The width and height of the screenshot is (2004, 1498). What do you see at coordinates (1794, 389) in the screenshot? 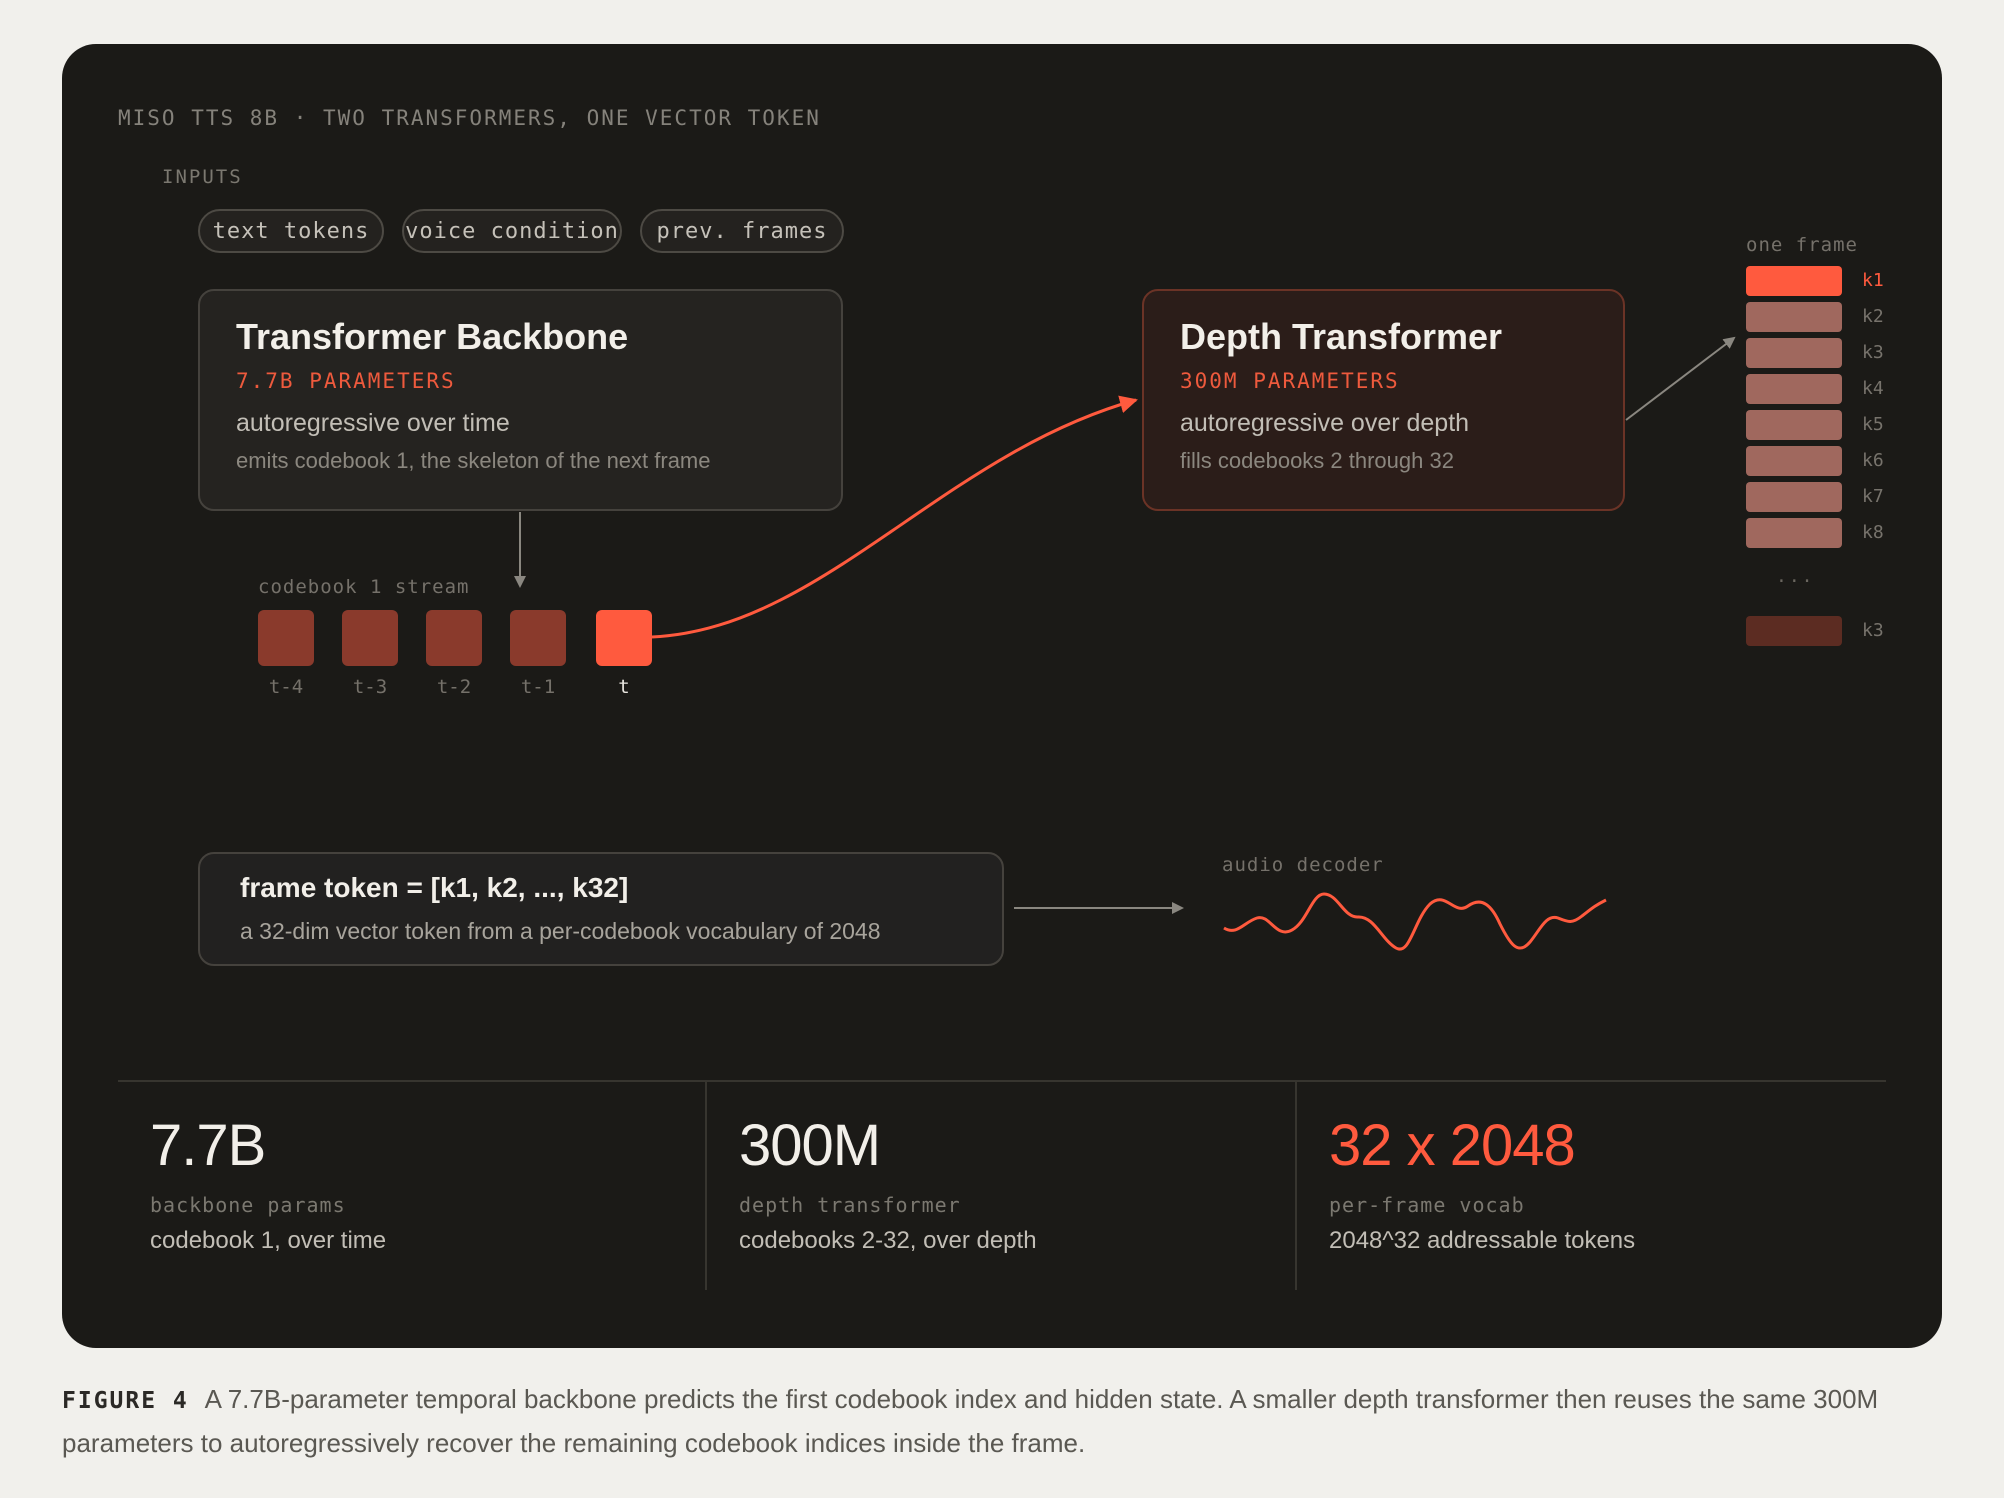
I see `frame-codebook-bar-k4` at bounding box center [1794, 389].